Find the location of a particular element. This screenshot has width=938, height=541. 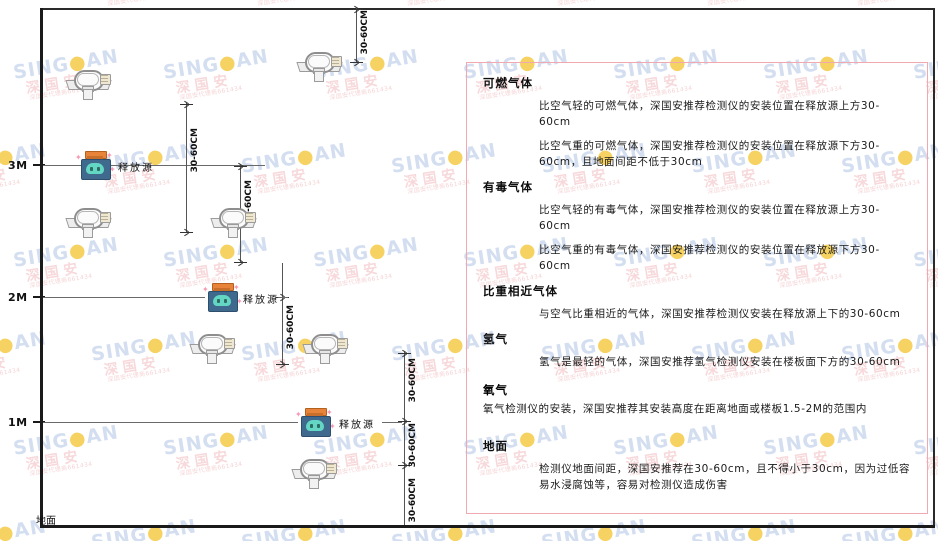

release-source-label-2m: 释放源 is located at coordinates (261, 300).